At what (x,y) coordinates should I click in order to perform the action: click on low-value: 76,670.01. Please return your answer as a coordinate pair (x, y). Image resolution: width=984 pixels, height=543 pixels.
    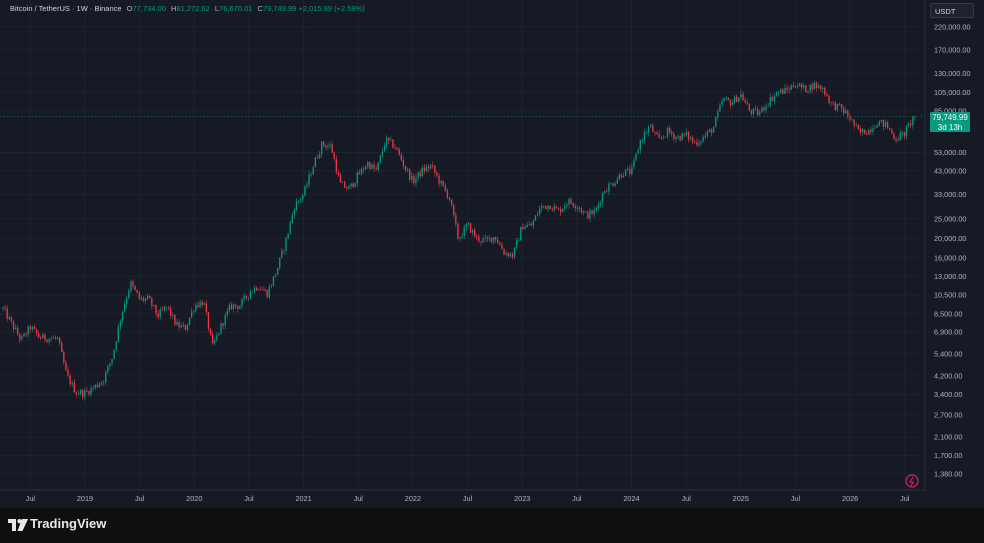
    Looking at the image, I should click on (236, 8).